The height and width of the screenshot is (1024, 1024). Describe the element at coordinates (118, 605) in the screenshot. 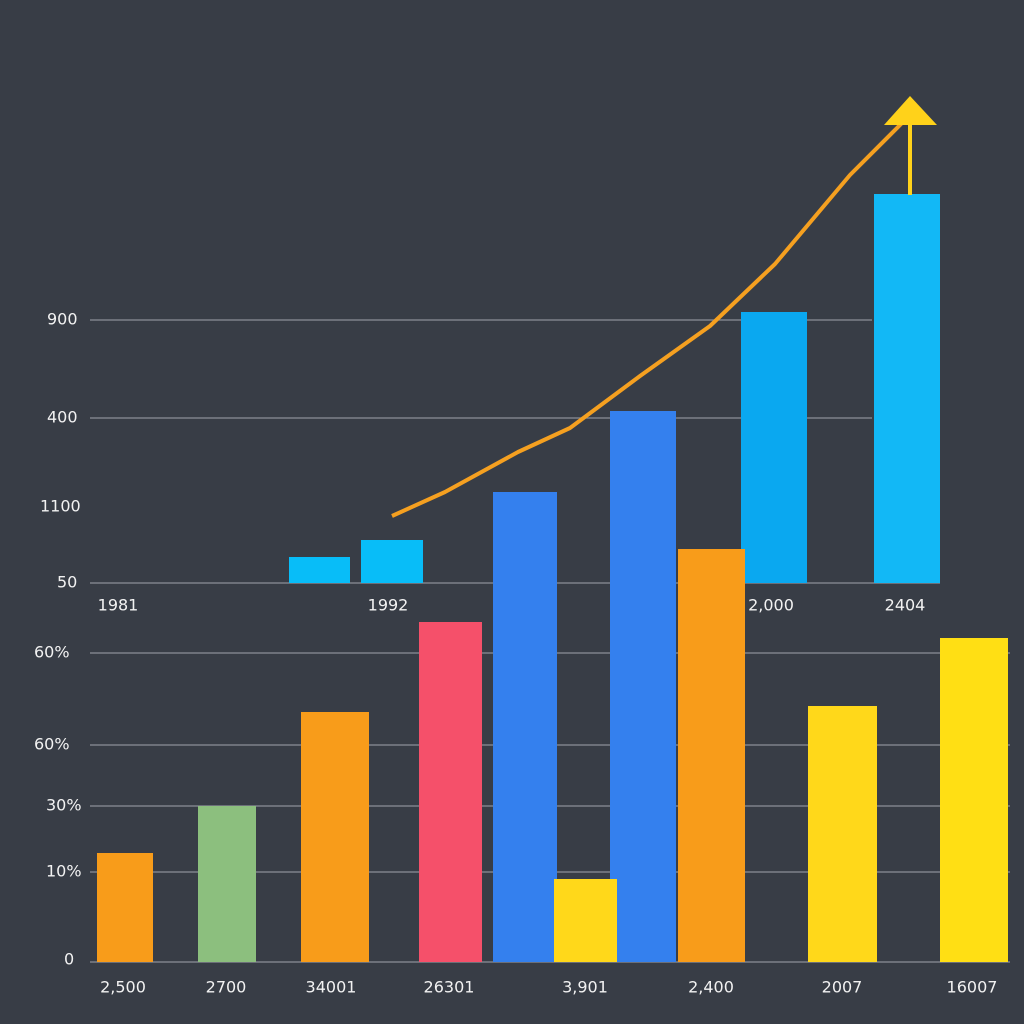

I see `x-label: 1981` at that location.